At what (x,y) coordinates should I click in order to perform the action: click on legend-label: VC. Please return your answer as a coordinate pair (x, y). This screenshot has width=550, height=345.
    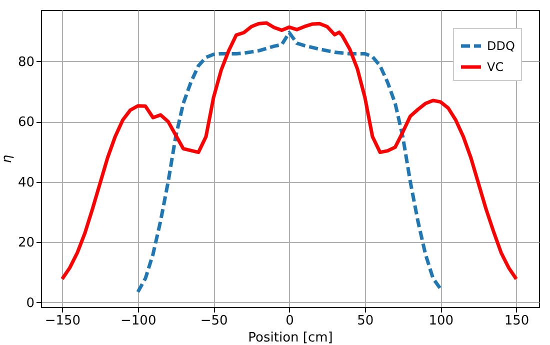
    Looking at the image, I should click on (495, 67).